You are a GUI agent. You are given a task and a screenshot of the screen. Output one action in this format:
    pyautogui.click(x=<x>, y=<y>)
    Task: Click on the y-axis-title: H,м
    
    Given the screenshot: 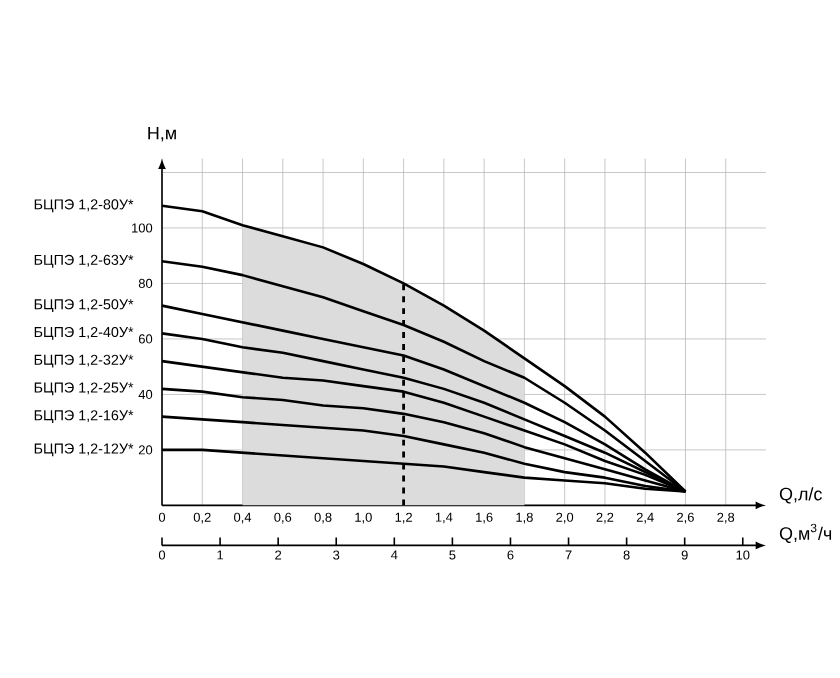 What is the action you would take?
    pyautogui.click(x=162, y=134)
    